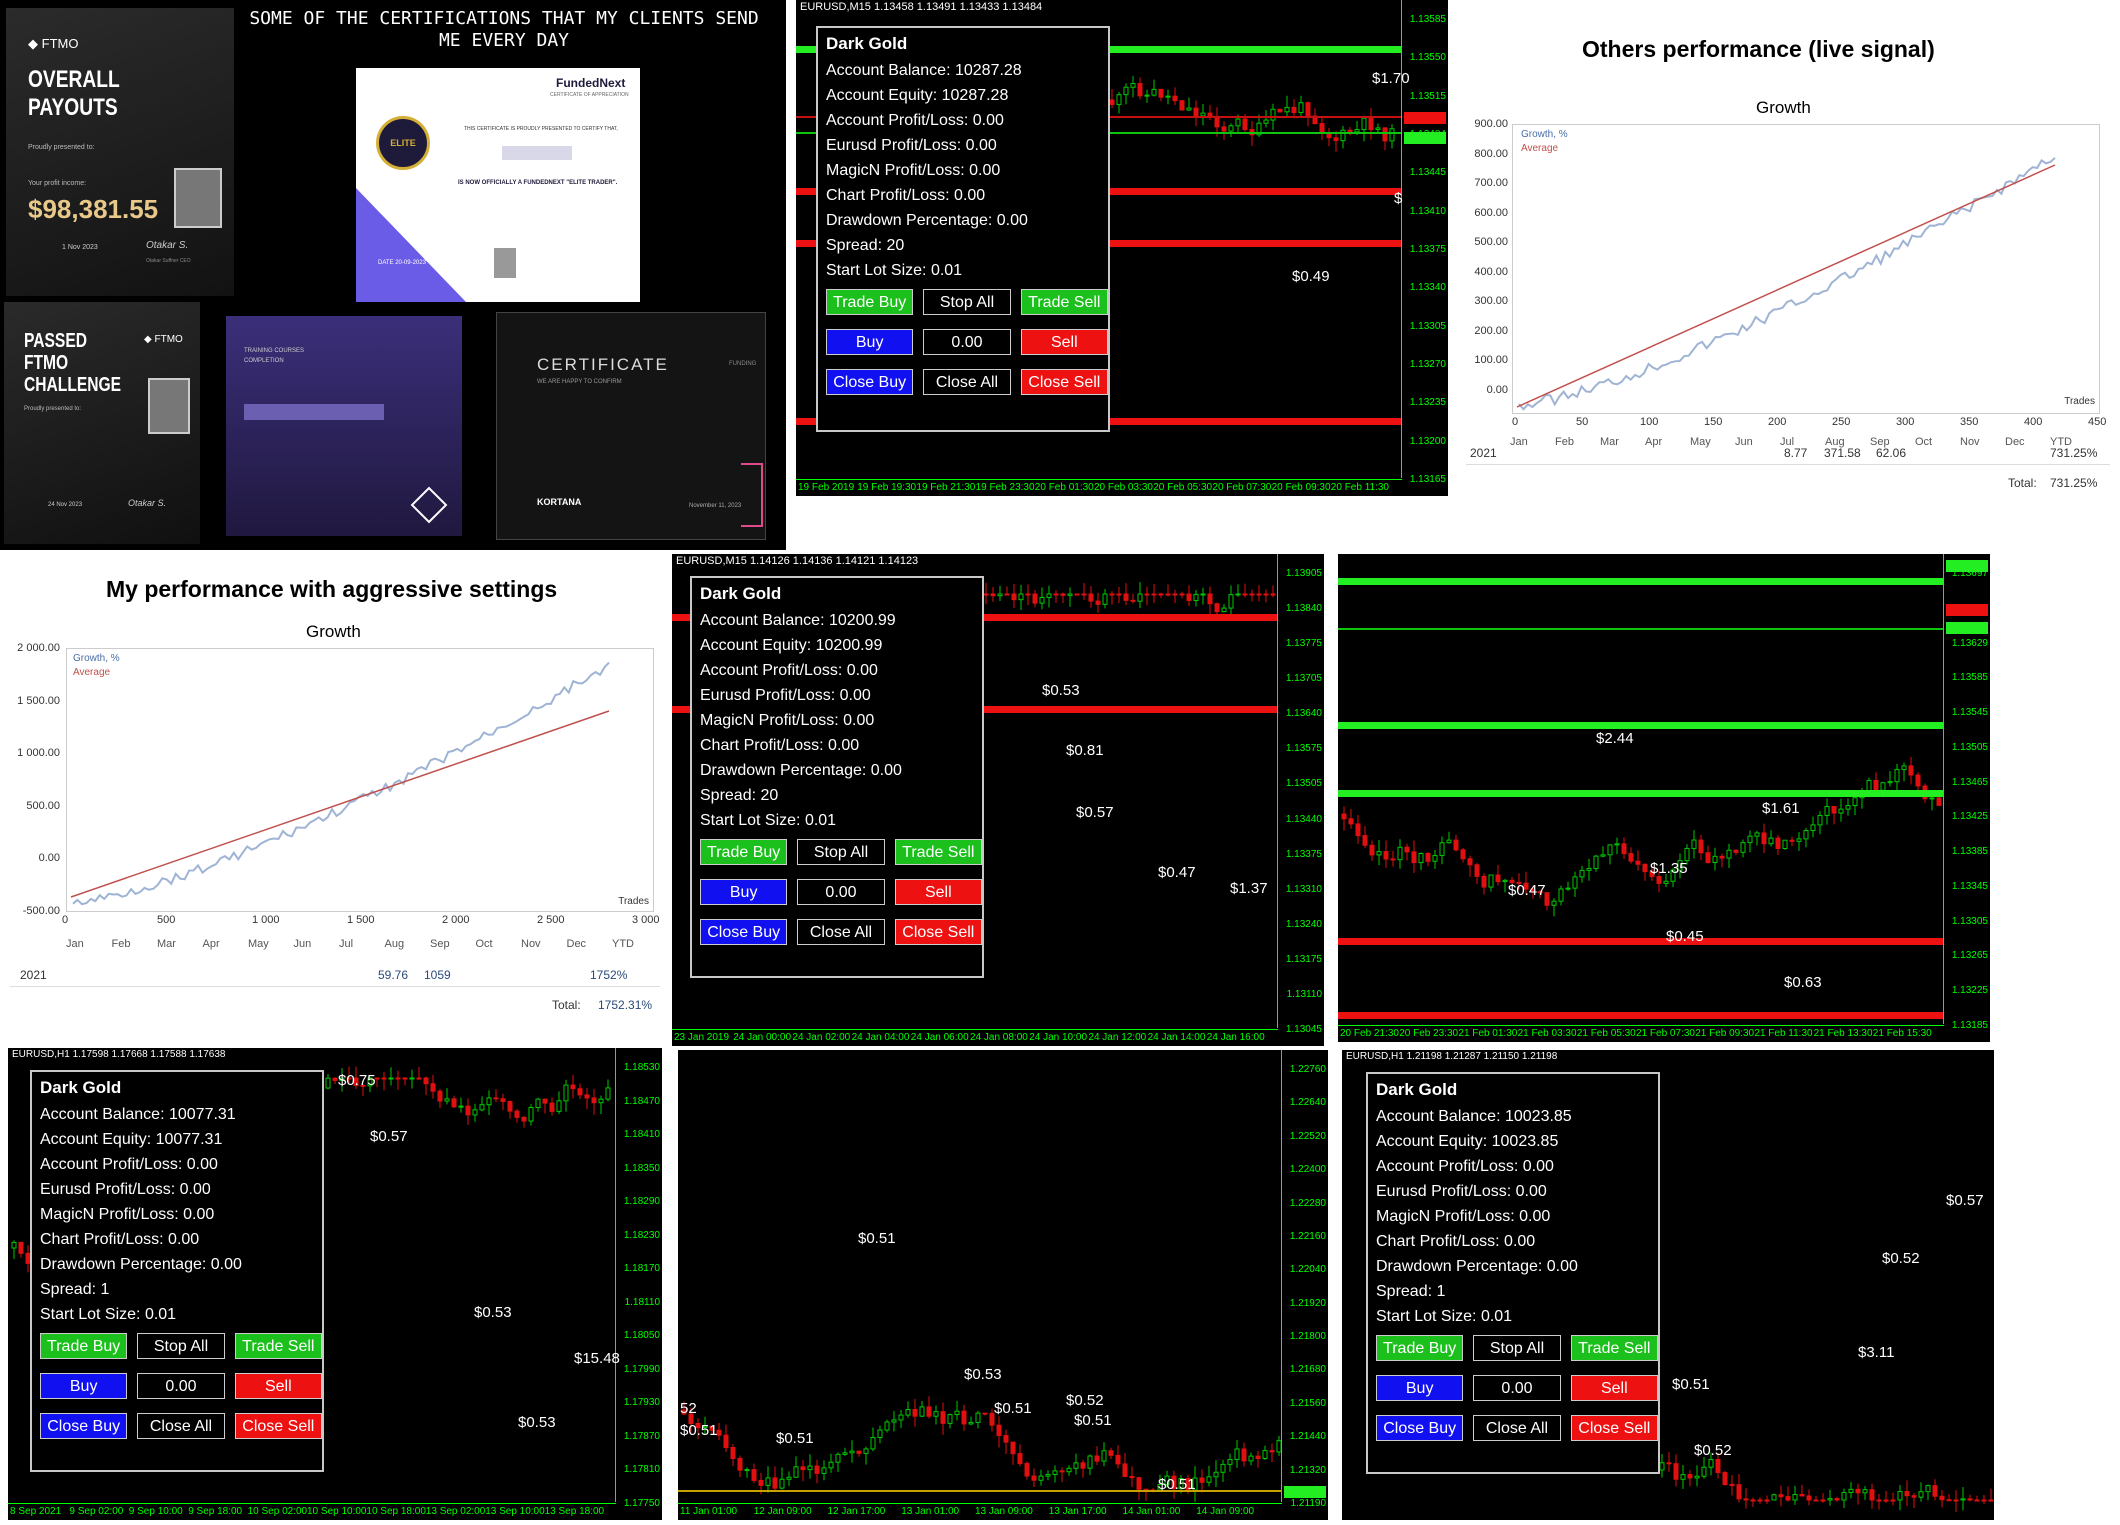 Image resolution: width=2120 pixels, height=1525 pixels. I want to click on grid-level-thin-green, so click(1641, 629).